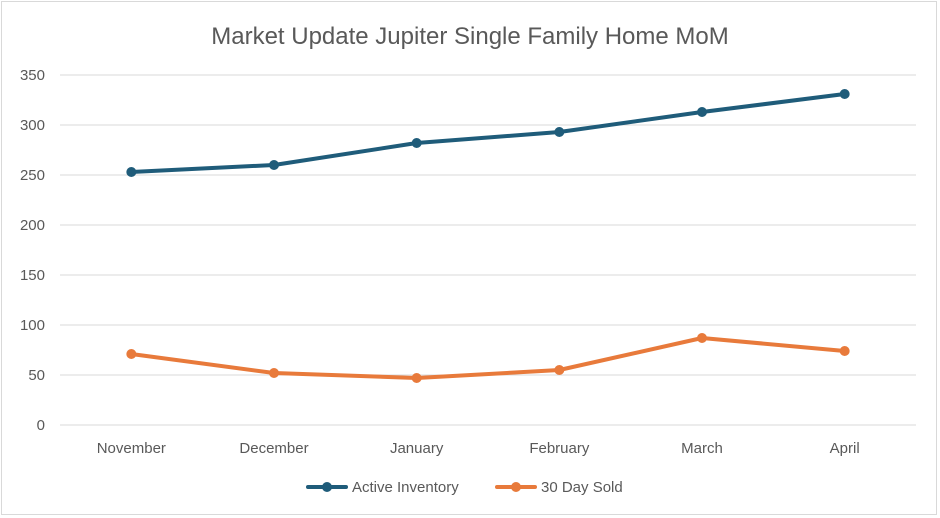 This screenshot has width=940, height=518. I want to click on legend-item: 30 Day Sold, so click(559, 487).